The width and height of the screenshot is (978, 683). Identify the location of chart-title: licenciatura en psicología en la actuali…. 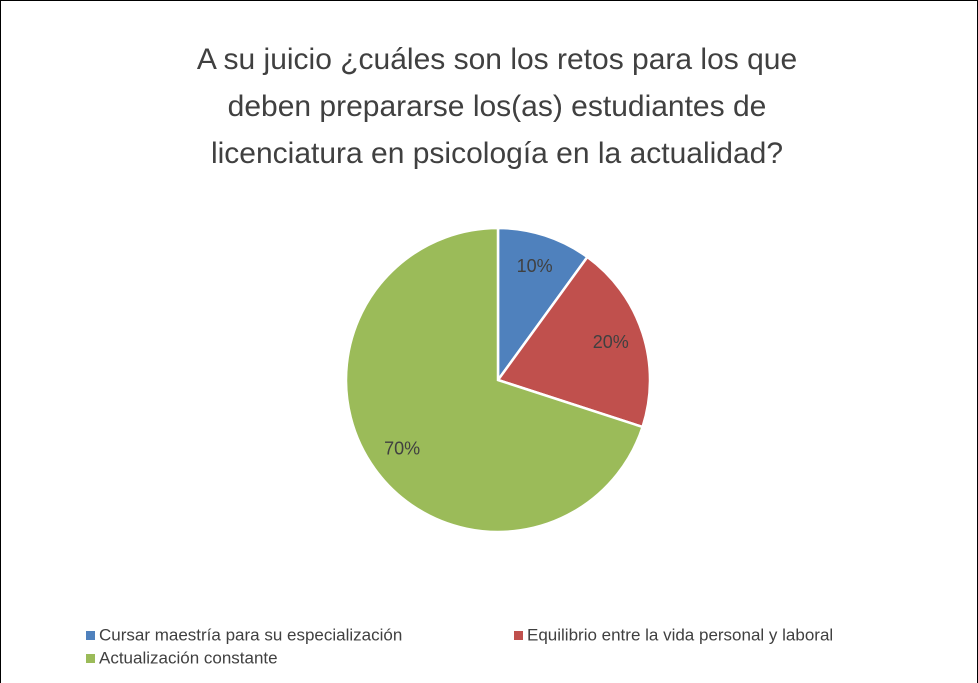
(497, 153).